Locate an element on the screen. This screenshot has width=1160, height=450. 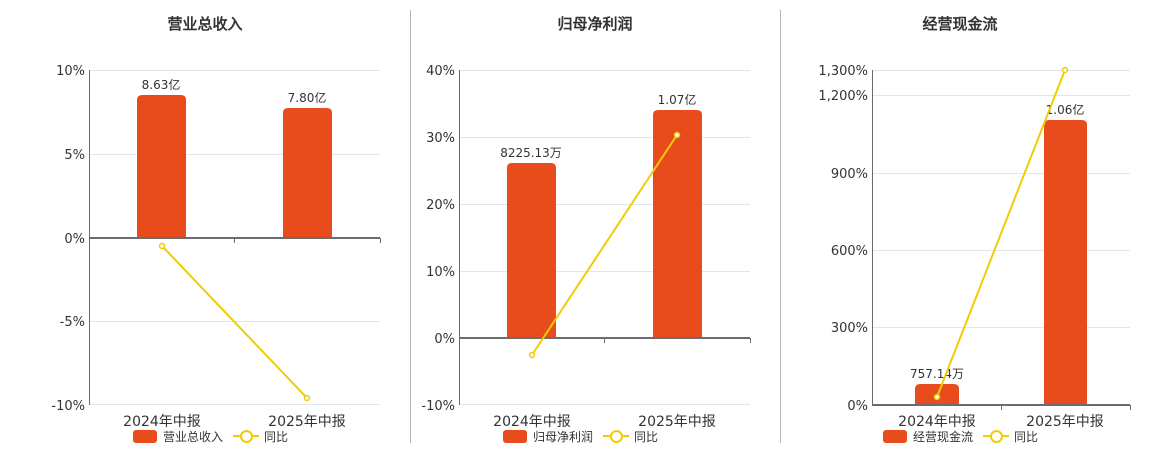
chart-legend: 归母净利润 同比 is located at coordinates (580, 436).